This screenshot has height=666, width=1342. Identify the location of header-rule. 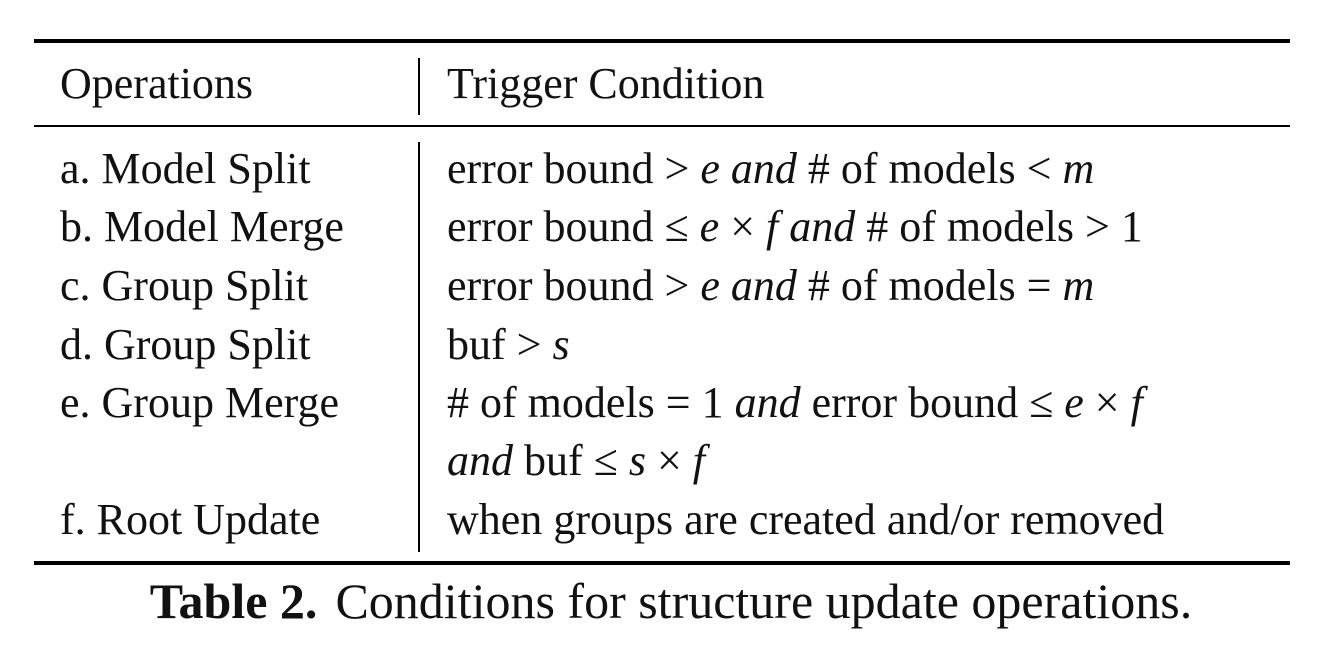
(662, 126).